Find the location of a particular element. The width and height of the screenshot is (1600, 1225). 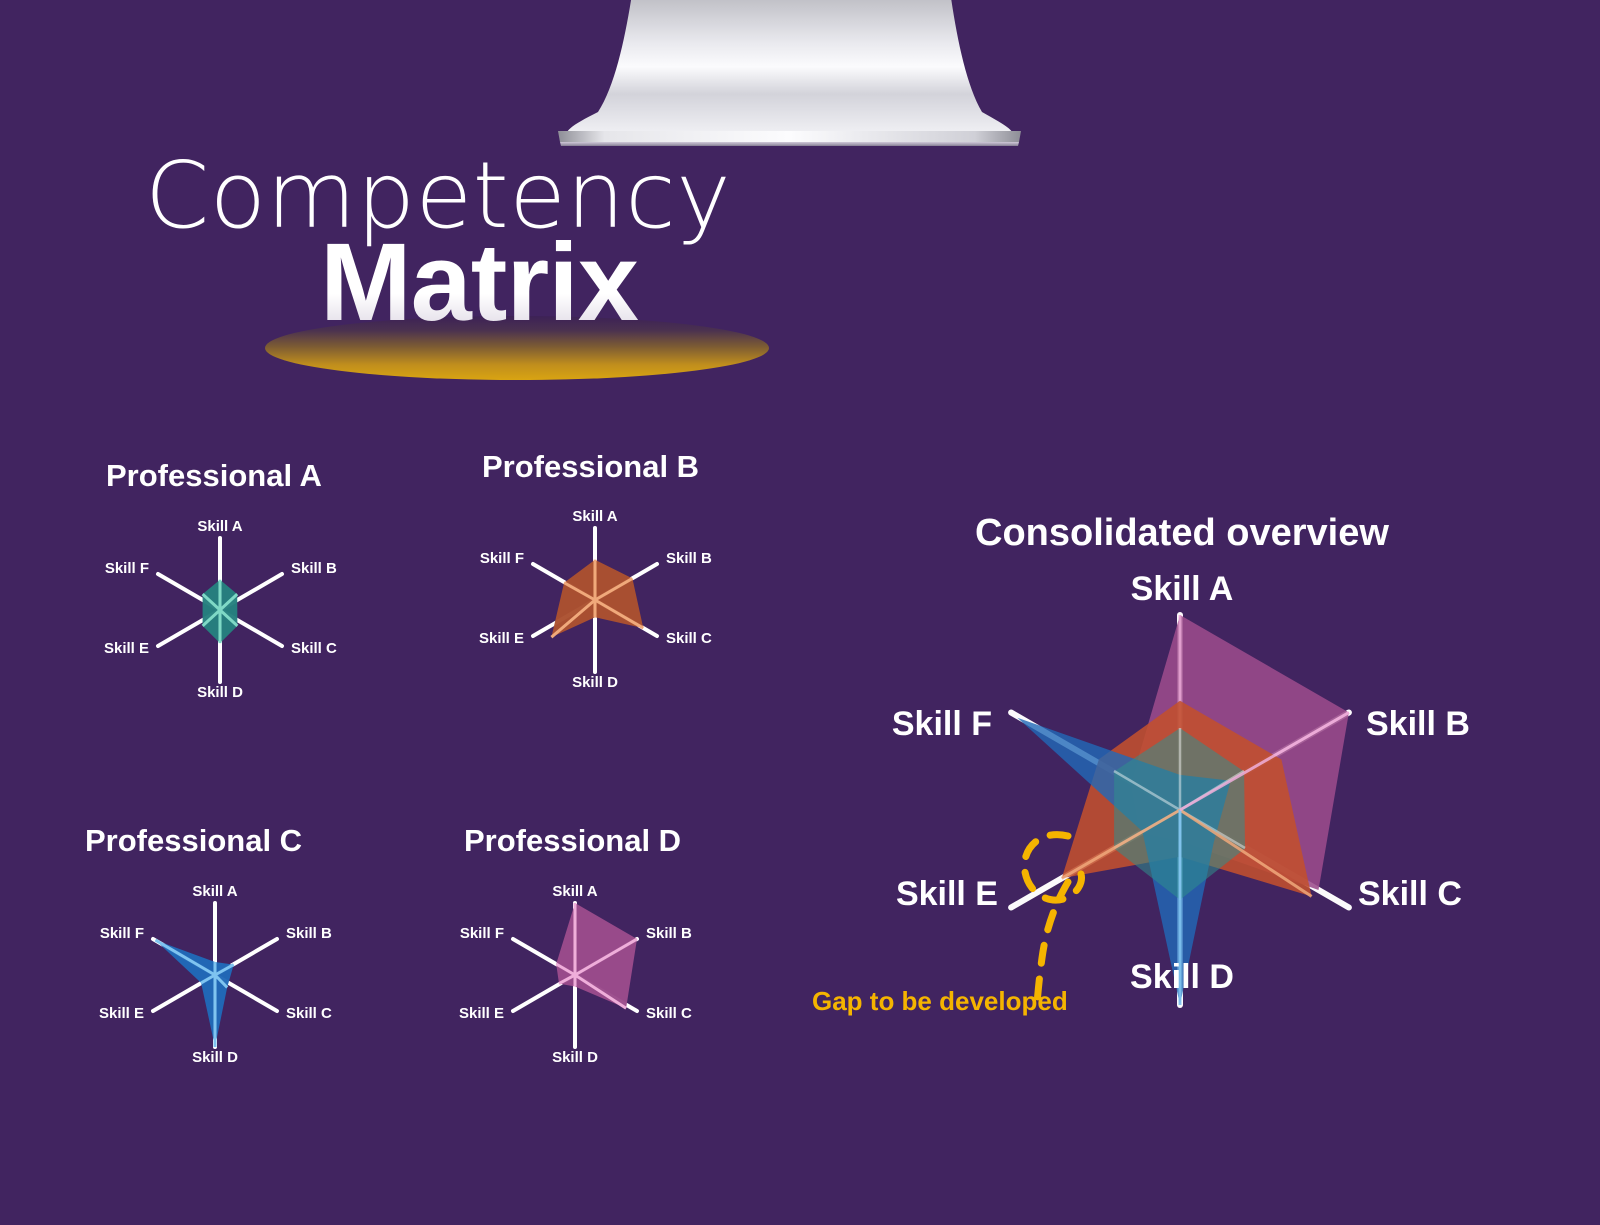

spotlight-ellipse-icon is located at coordinates (517, 348).